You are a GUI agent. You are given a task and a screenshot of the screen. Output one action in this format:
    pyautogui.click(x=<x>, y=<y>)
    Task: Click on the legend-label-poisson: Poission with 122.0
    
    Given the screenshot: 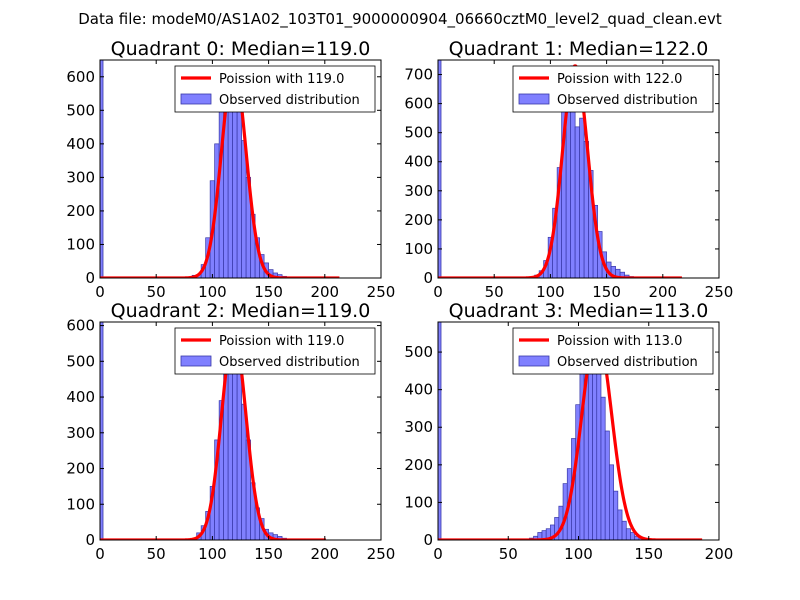 What is the action you would take?
    pyautogui.click(x=619, y=79)
    